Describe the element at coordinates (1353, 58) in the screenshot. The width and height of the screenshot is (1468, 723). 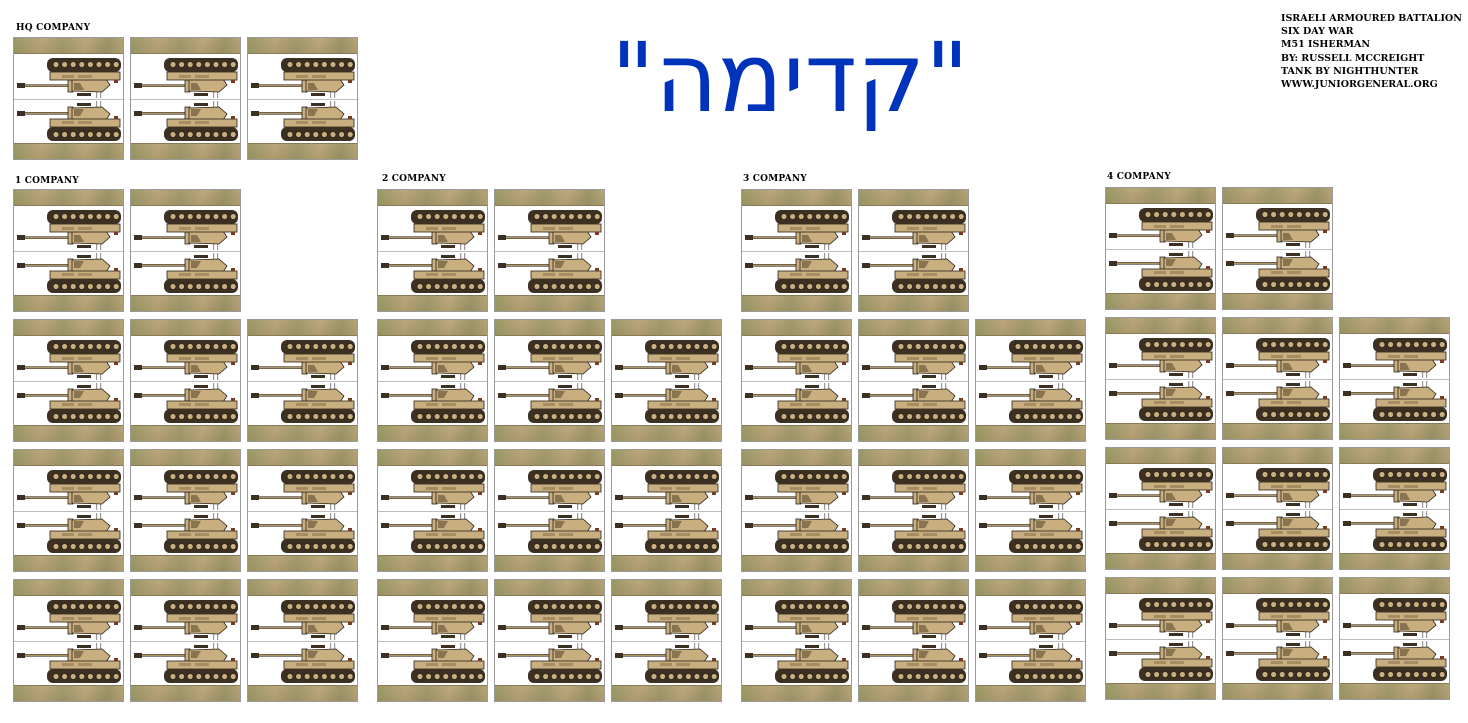
I see `credit-line: BY: RUSSELL MCCREIGHT` at that location.